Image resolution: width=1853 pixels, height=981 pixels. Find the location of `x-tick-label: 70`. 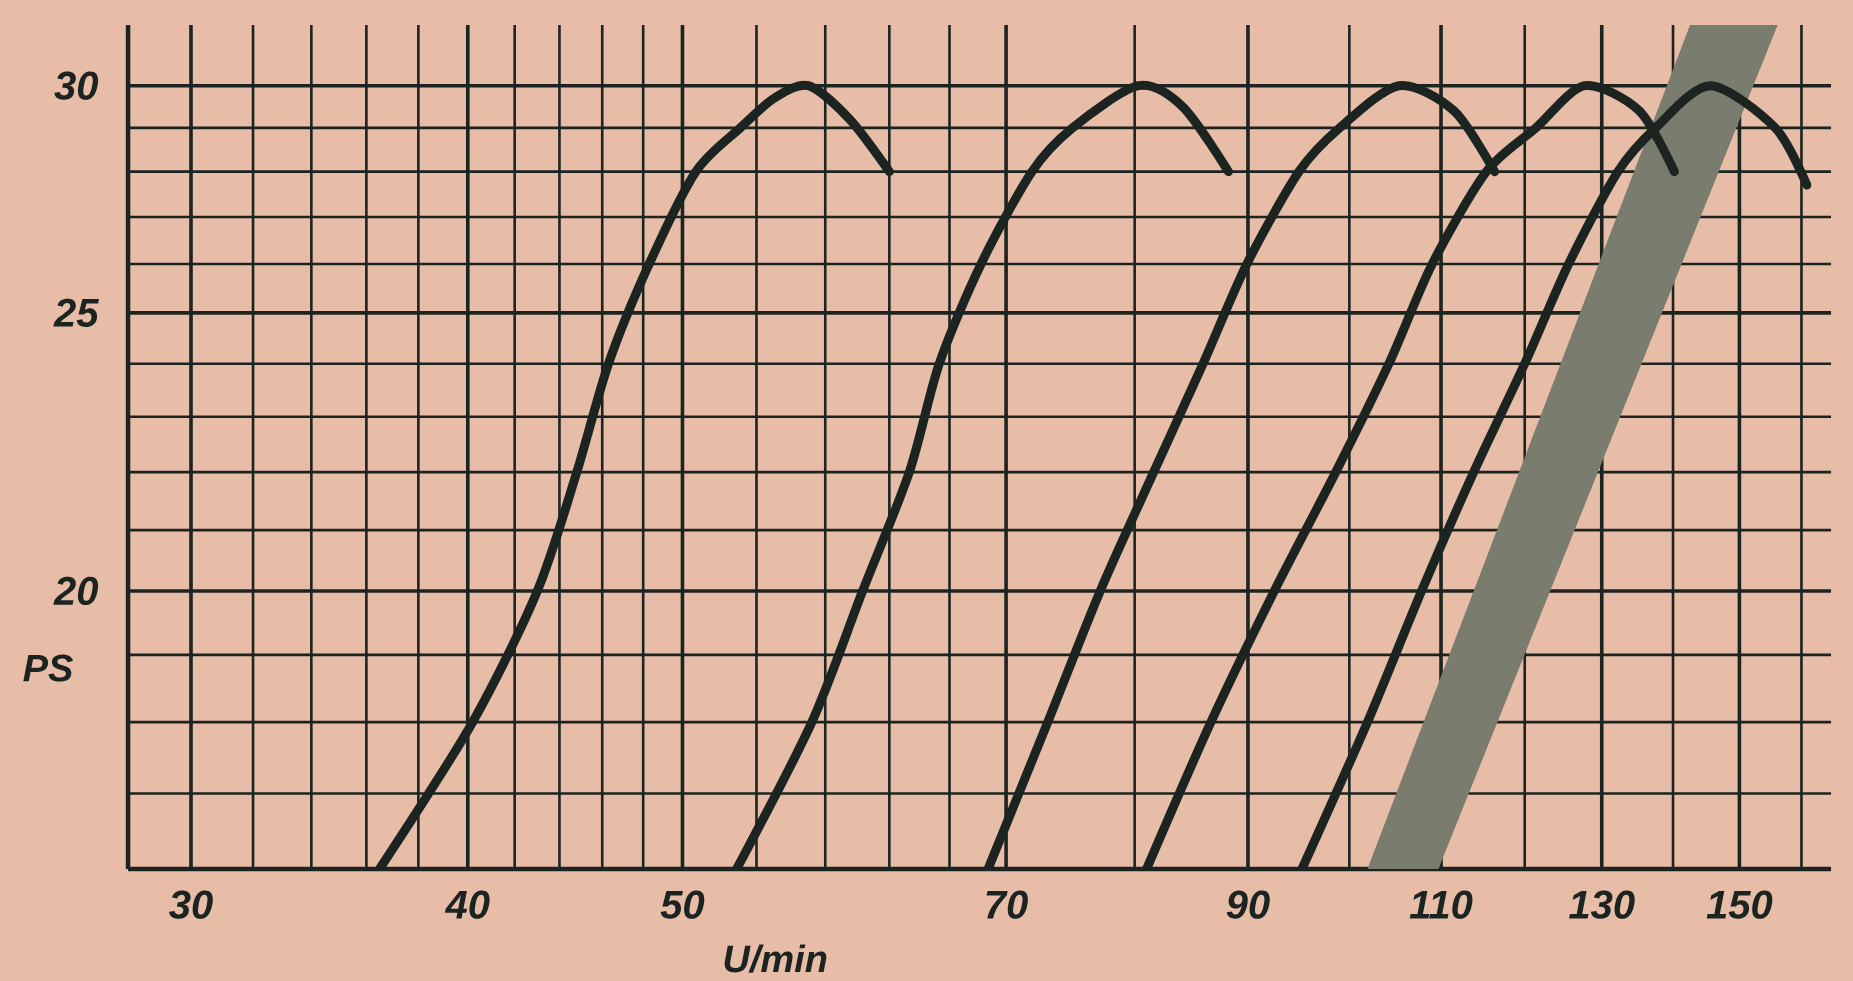

x-tick-label: 70 is located at coordinates (1007, 904).